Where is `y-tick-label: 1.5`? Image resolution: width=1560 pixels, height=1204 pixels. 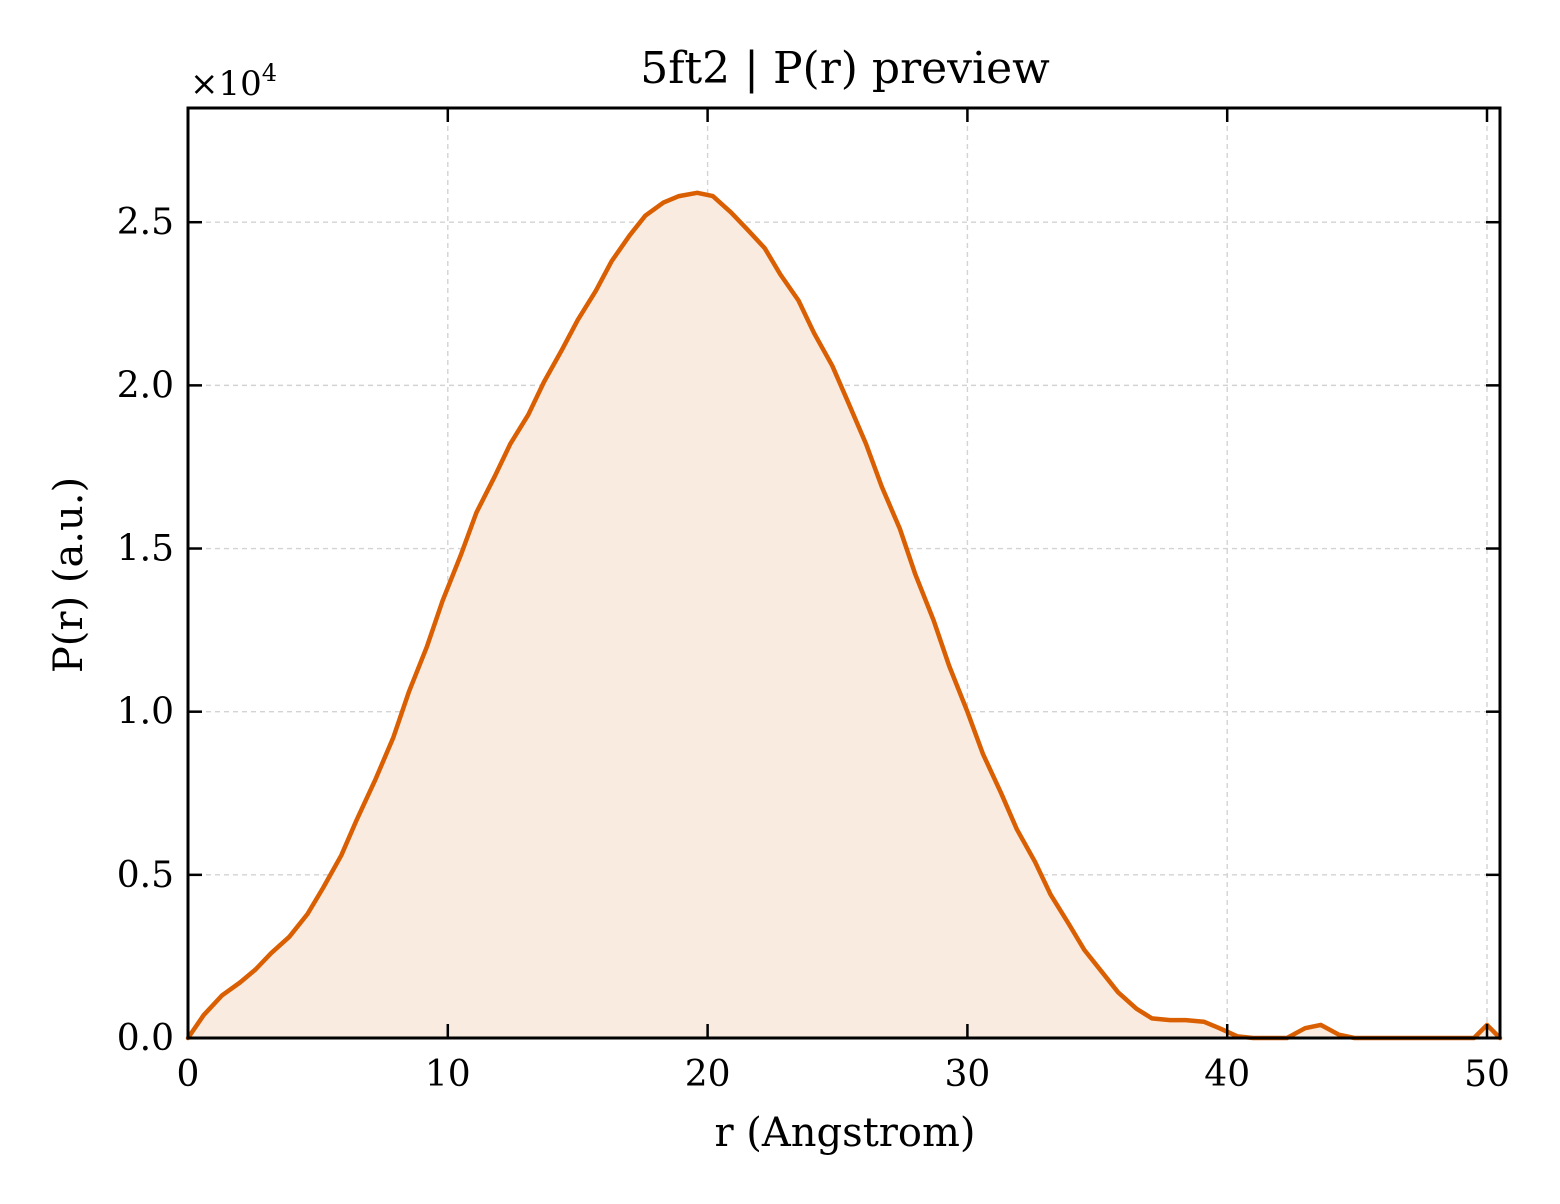 y-tick-label: 1.5 is located at coordinates (145, 549).